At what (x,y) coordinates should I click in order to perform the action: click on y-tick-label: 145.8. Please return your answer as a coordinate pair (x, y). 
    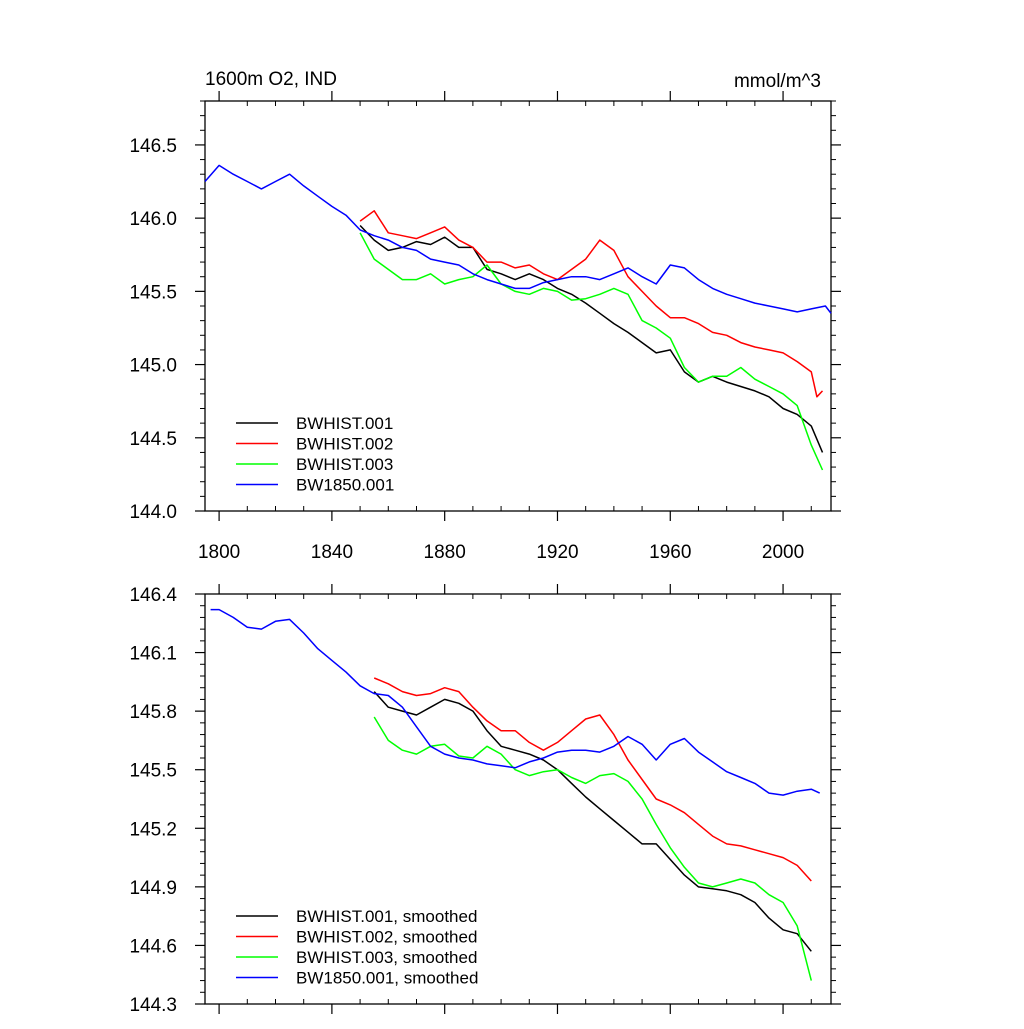
    Looking at the image, I should click on (153, 712).